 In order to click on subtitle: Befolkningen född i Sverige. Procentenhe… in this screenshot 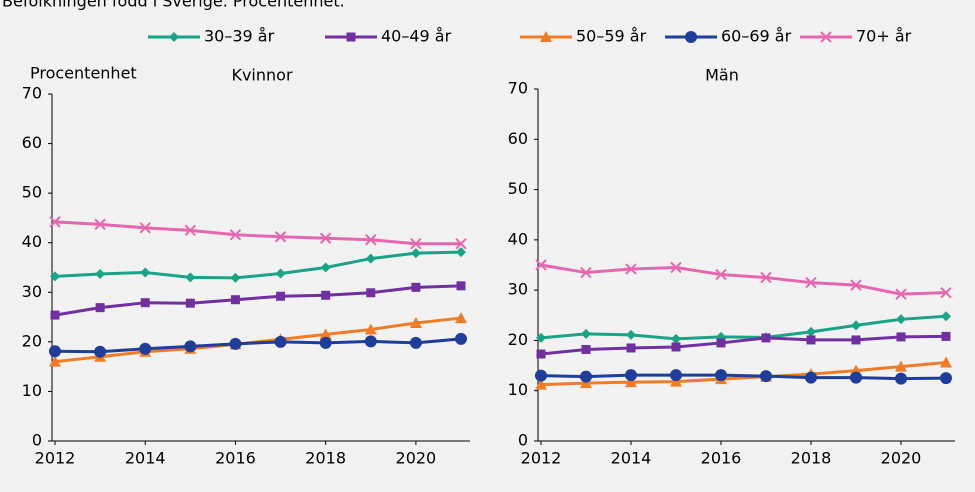, I will do `click(173, 5)`.